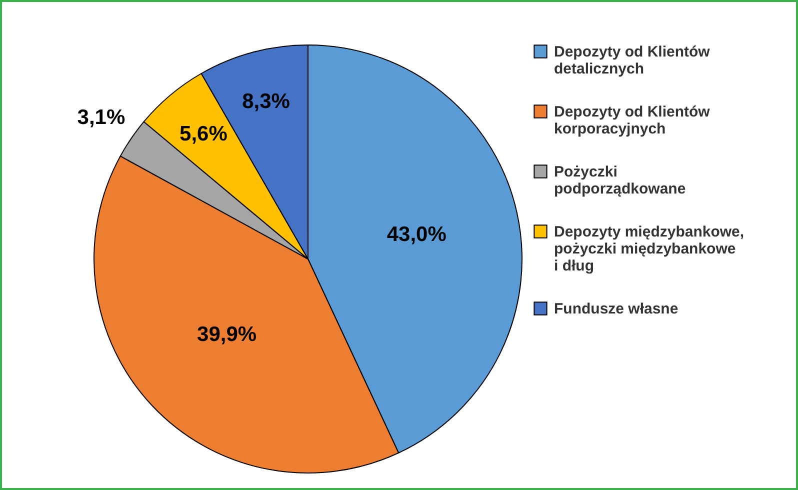 The image size is (798, 490). Describe the element at coordinates (266, 101) in the screenshot. I see `data-label: 8,3%` at that location.